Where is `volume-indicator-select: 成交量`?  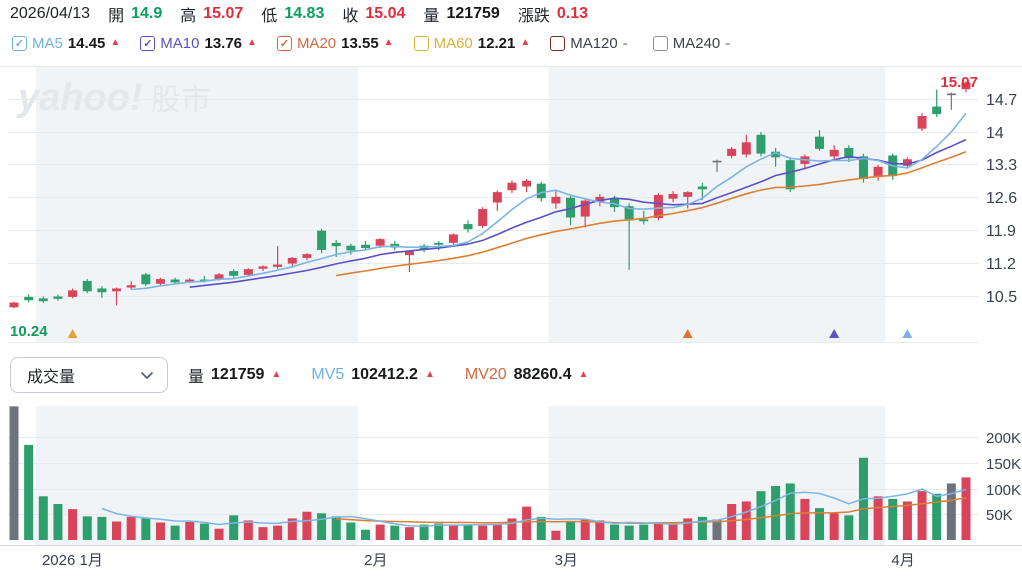
volume-indicator-select: 成交量 is located at coordinates (89, 375).